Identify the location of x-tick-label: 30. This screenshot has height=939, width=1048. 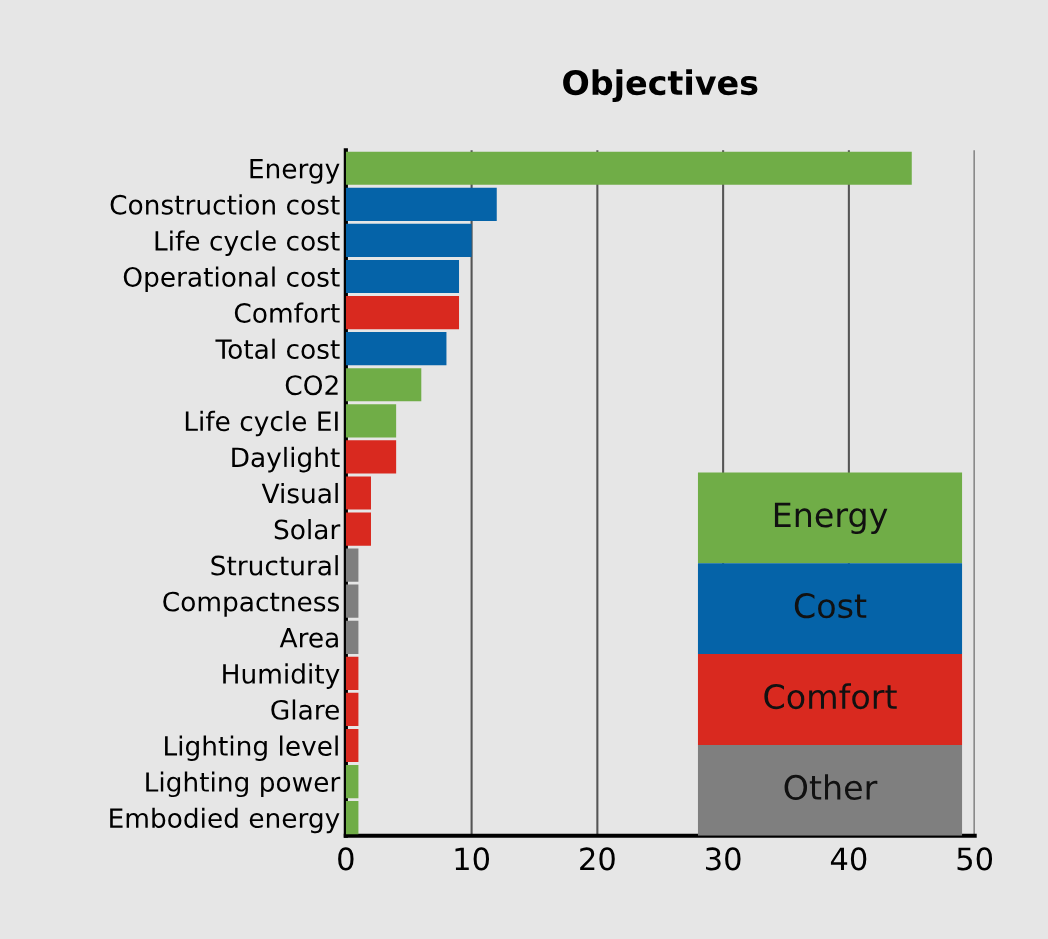
(723, 859).